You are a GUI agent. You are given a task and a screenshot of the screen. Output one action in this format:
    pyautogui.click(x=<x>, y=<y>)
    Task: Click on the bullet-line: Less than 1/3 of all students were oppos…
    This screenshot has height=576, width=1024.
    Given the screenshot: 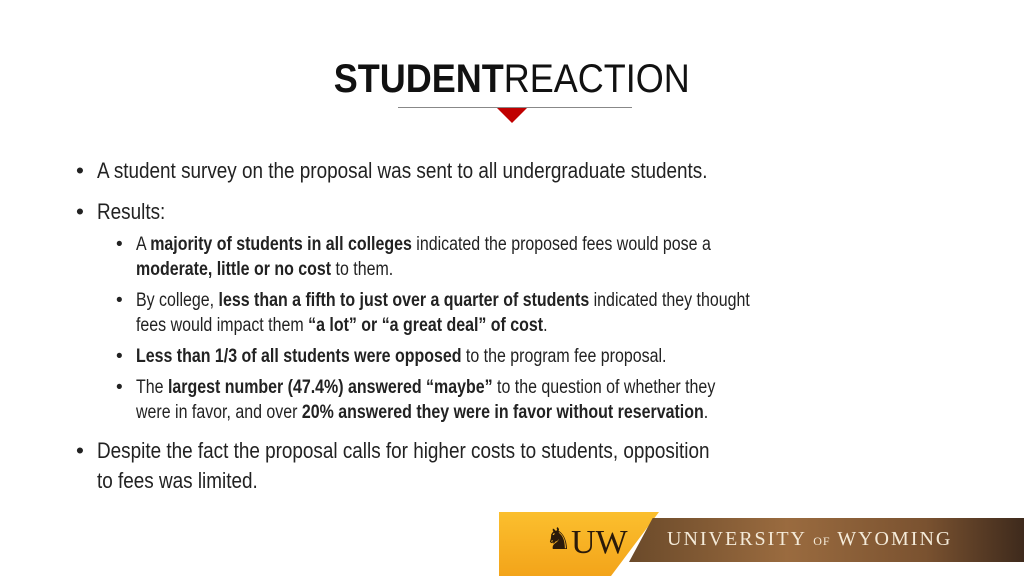 What is the action you would take?
    pyautogui.click(x=401, y=356)
    